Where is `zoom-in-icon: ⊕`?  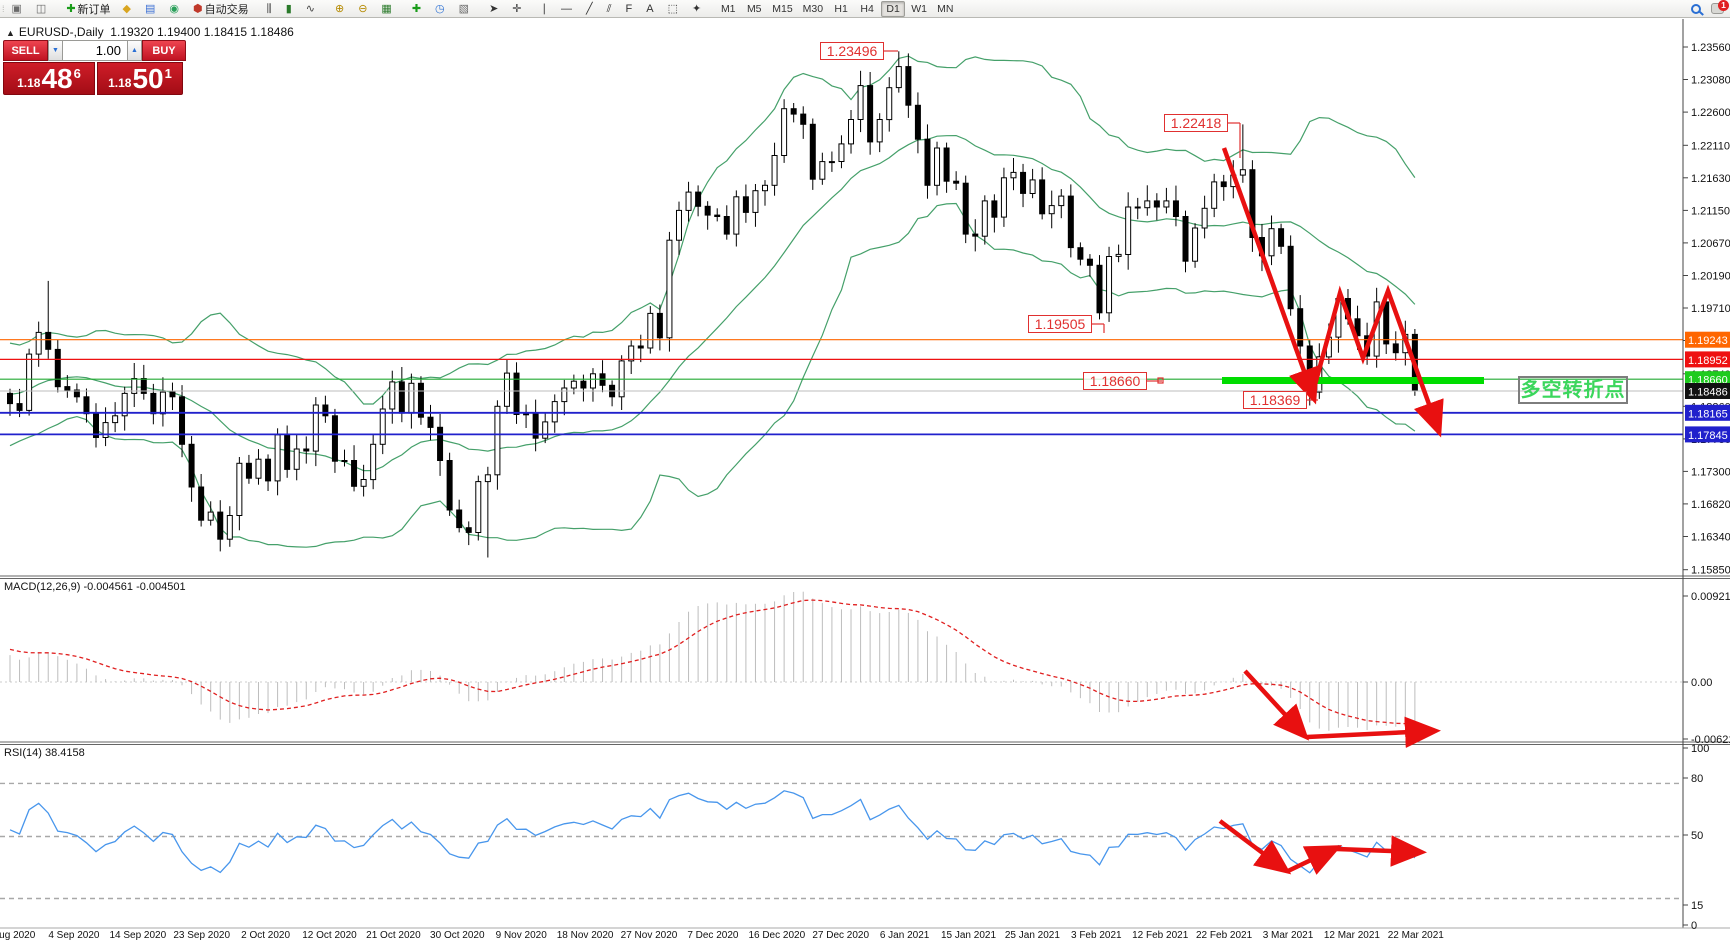 zoom-in-icon: ⊕ is located at coordinates (340, 9).